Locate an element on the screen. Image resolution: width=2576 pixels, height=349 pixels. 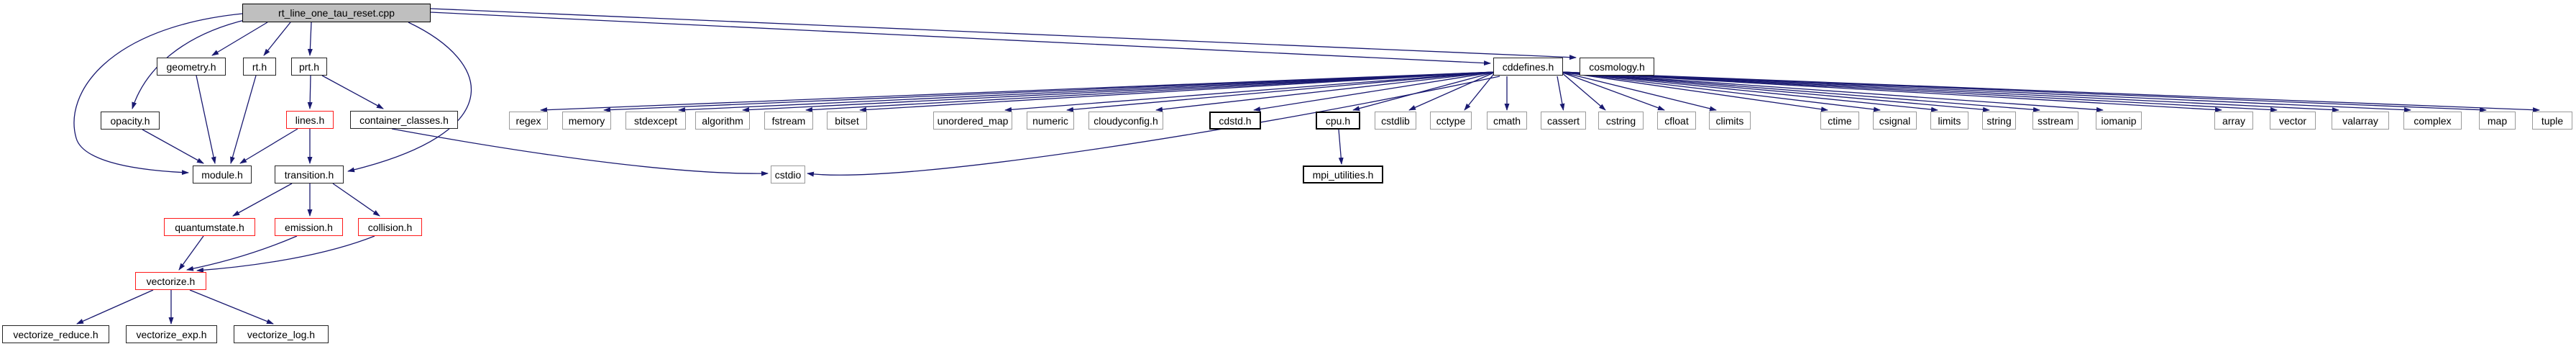
edge-cddefines-vector is located at coordinates (1919, 92).